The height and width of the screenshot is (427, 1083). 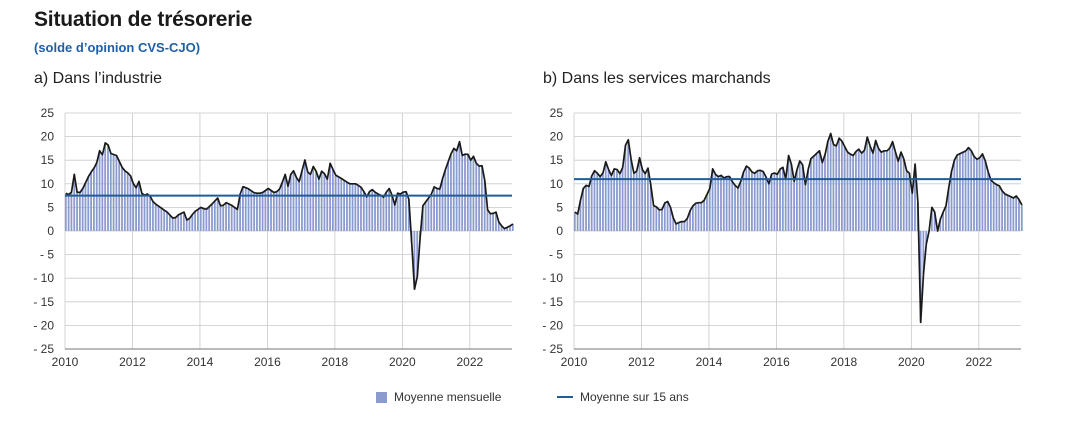 What do you see at coordinates (559, 231) in the screenshot?
I see `y-tick-label: 0` at bounding box center [559, 231].